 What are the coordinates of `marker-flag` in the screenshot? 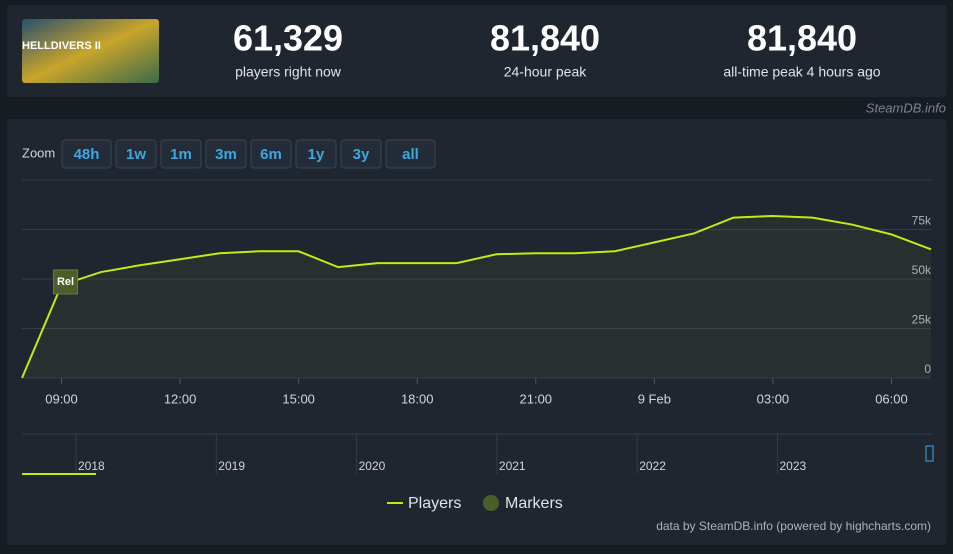 It's located at (66, 282).